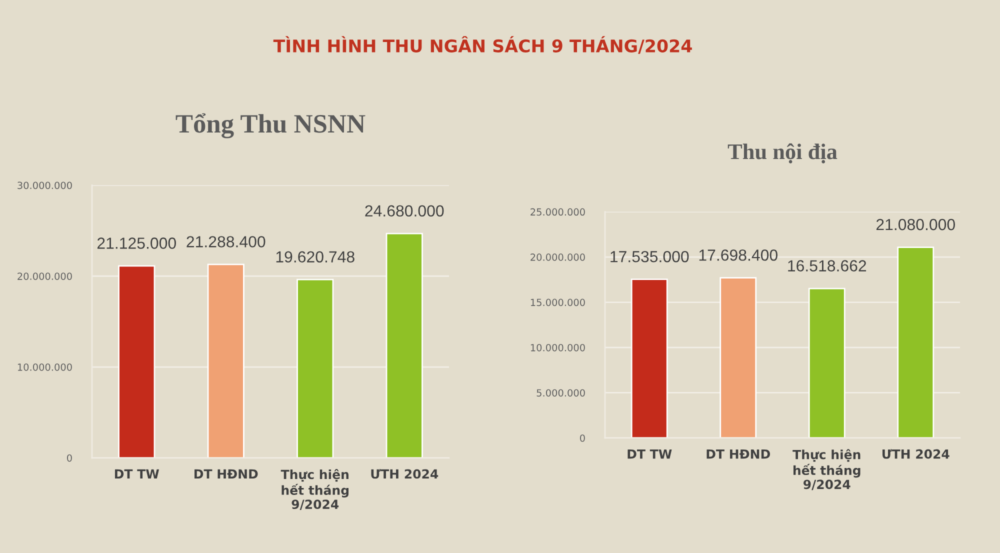 The image size is (1000, 553). Describe the element at coordinates (482, 45) in the screenshot. I see `text: TÌNH HÌNH THU NGÂN SÁCH 9 THÁNG/2024` at that location.